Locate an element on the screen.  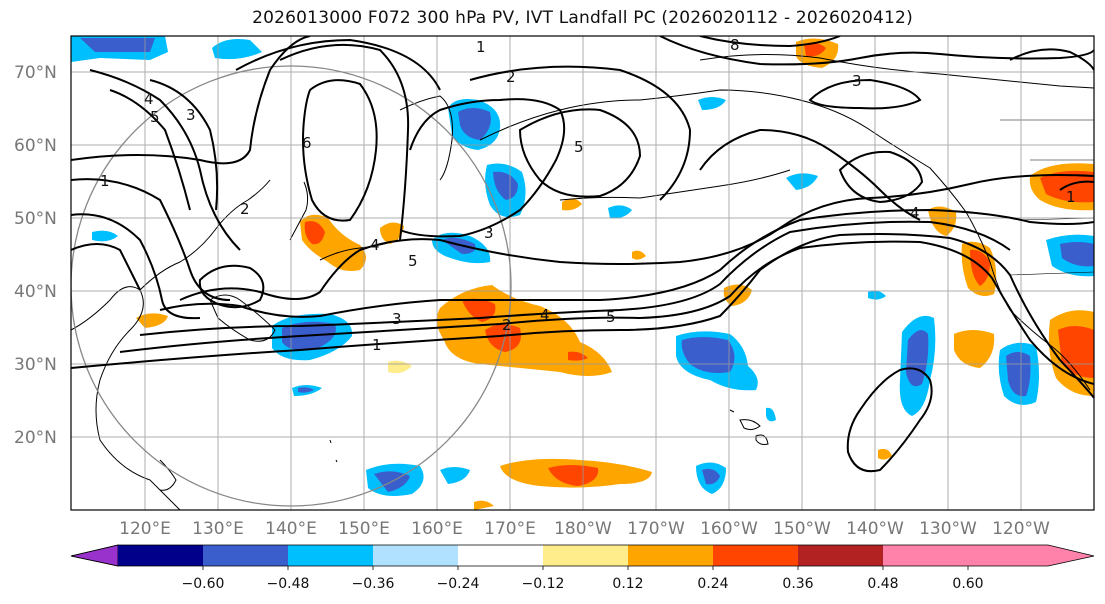
lon-label: 140°E is located at coordinates (291, 529).